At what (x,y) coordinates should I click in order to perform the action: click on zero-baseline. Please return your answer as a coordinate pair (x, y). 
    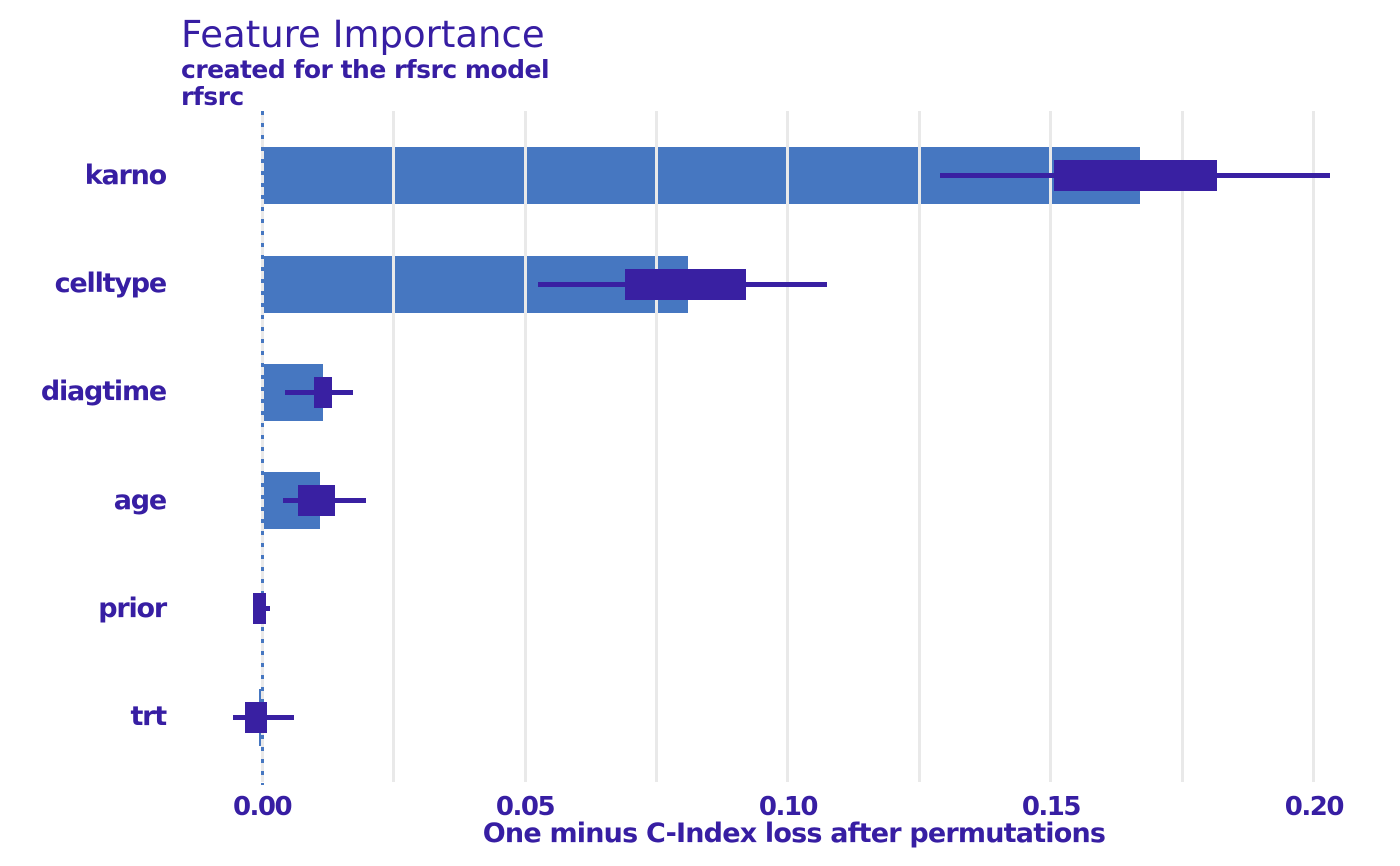
    Looking at the image, I should click on (262, 448).